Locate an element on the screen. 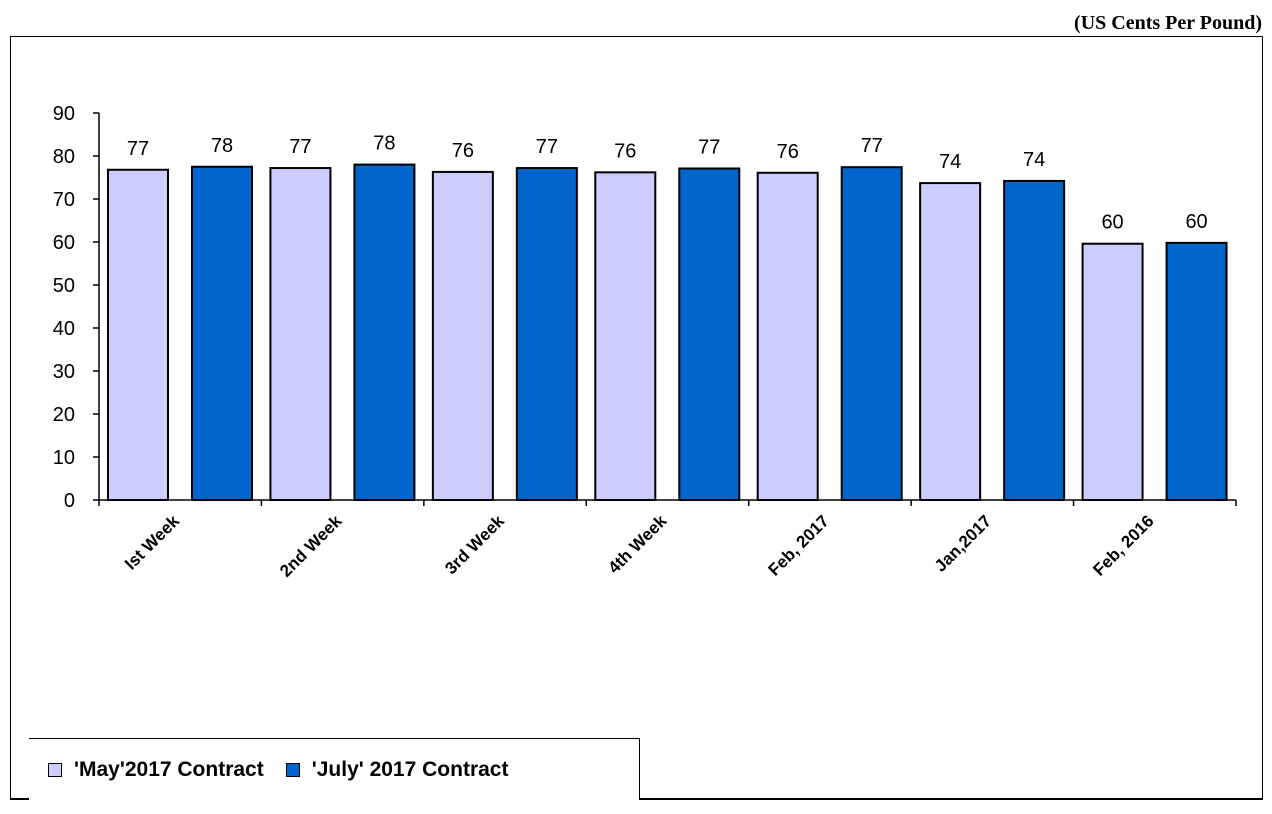 The image size is (1272, 814). y-tick-label-10: 10 is located at coordinates (64, 458).